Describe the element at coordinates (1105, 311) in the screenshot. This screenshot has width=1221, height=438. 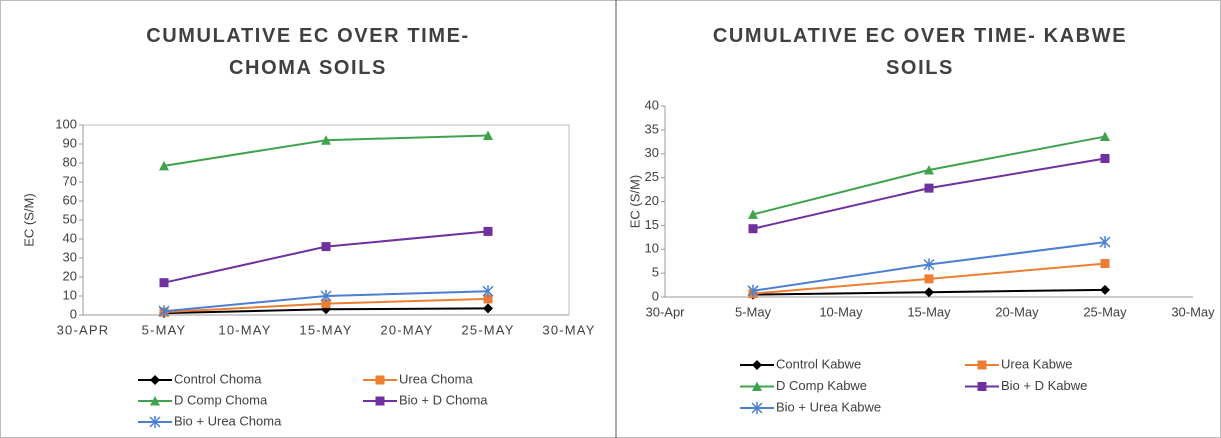
I see `x-tick-label: 25-May` at that location.